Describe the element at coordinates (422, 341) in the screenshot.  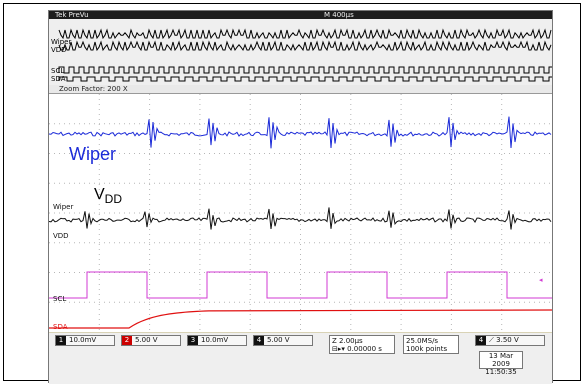
I see `sampling-line-1: 25.0MS/s` at that location.